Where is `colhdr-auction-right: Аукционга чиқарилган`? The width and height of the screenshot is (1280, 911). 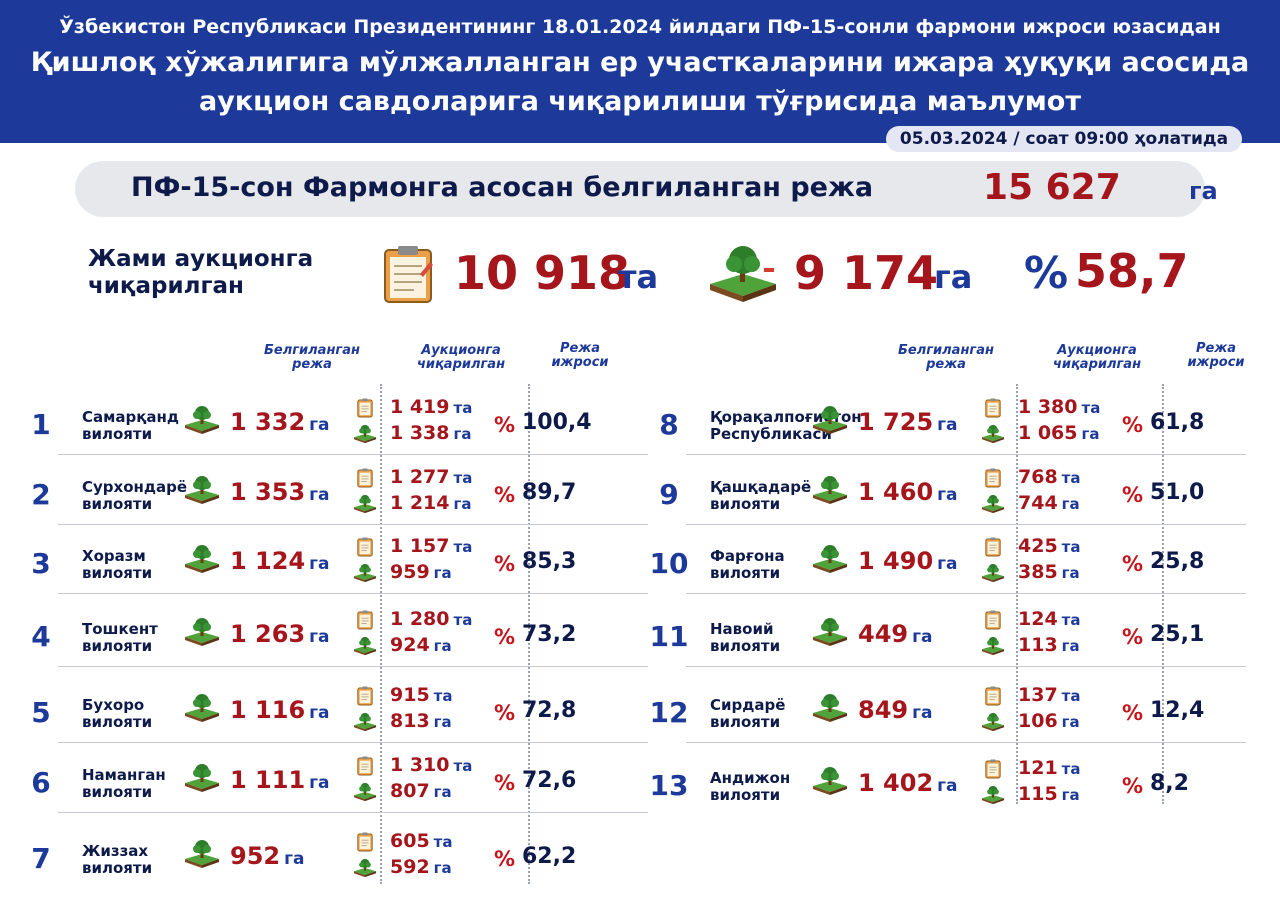 colhdr-auction-right: Аукционга чиқарилган is located at coordinates (1097, 358).